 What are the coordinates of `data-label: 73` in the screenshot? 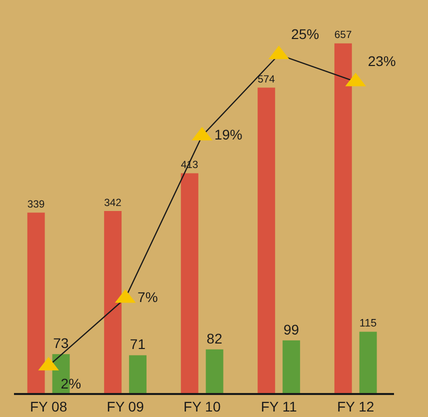 It's located at (61, 343).